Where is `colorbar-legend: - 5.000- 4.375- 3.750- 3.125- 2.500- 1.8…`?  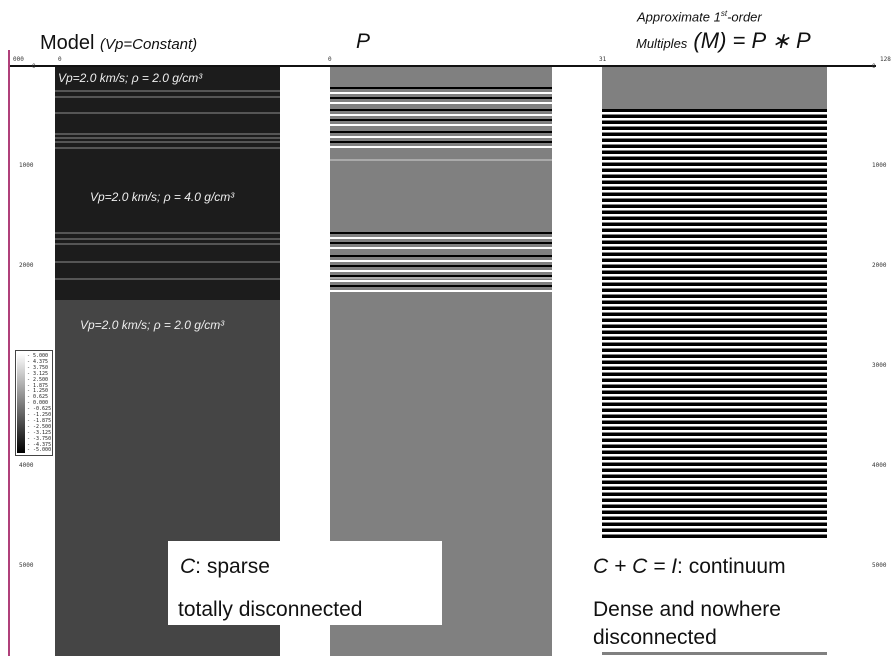 colorbar-legend: - 5.000- 4.375- 3.750- 3.125- 2.500- 1.8… is located at coordinates (34, 403).